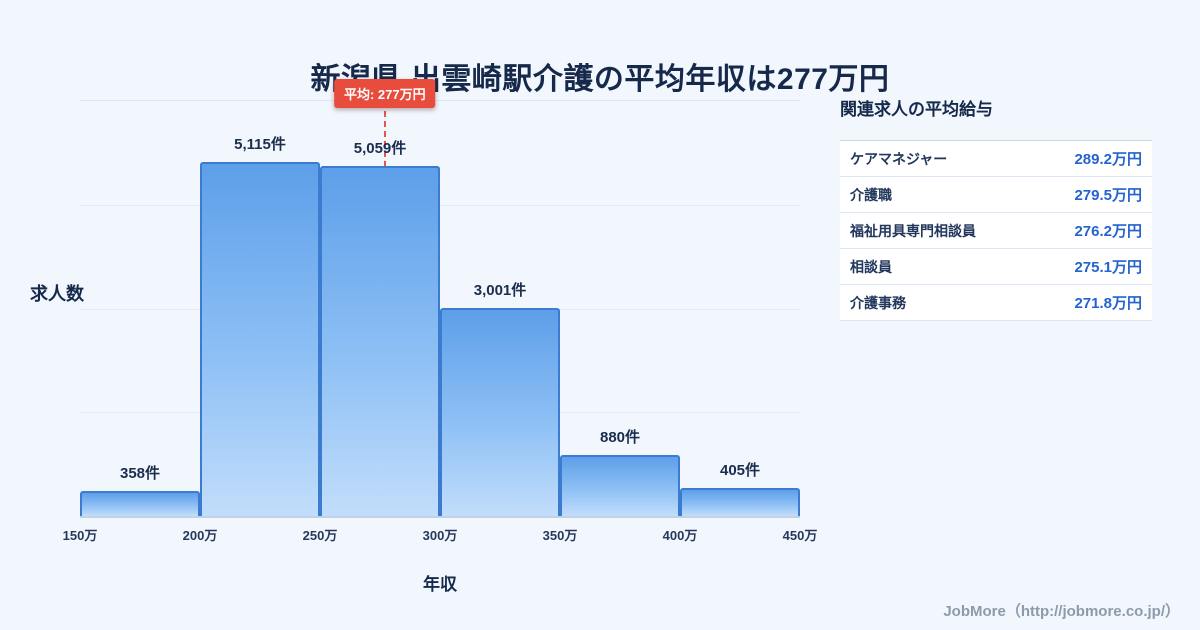 This screenshot has height=630, width=1200. I want to click on bar-value-label: 5,115件, so click(260, 145).